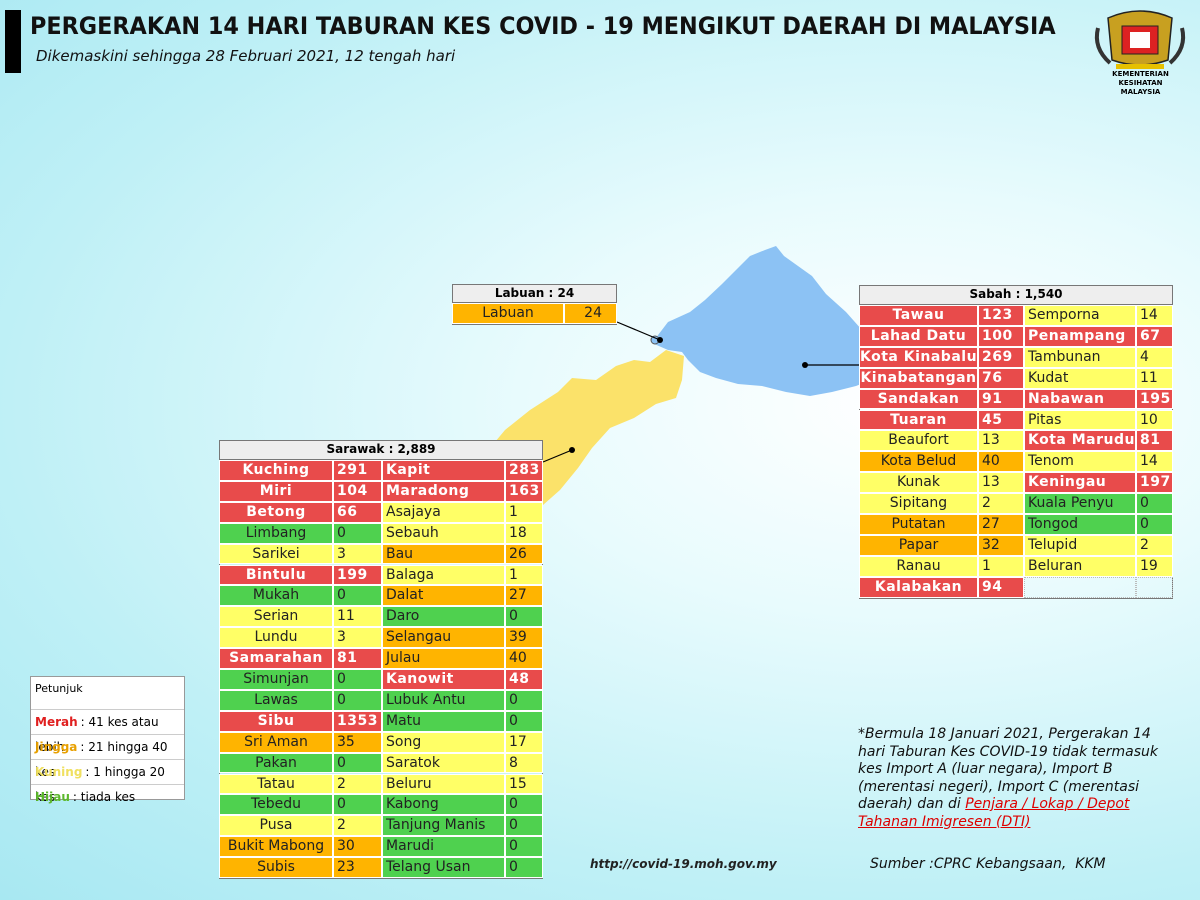 This screenshot has height=900, width=1200. Describe the element at coordinates (276, 784) in the screenshot. I see `district-name: Tatau` at that location.